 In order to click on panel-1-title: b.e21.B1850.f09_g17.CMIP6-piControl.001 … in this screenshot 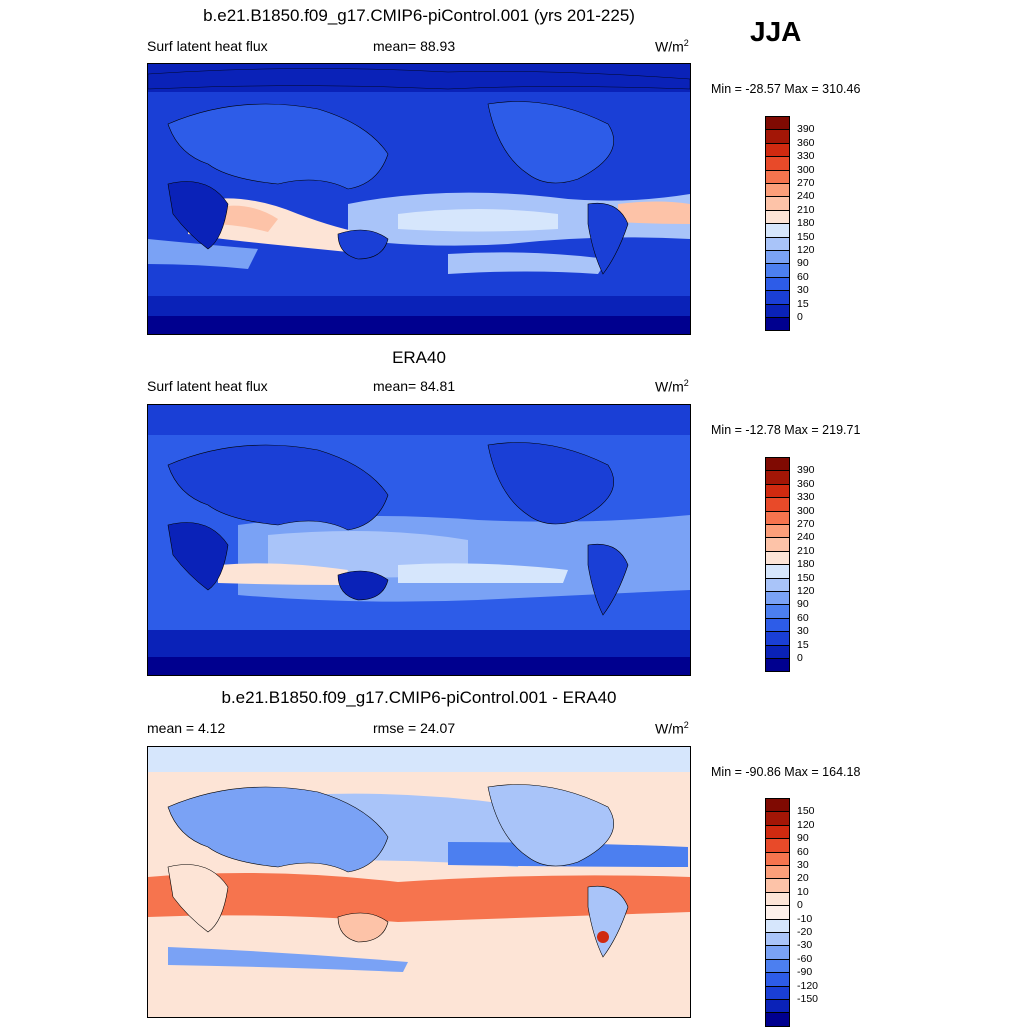, I will do `click(419, 15)`.